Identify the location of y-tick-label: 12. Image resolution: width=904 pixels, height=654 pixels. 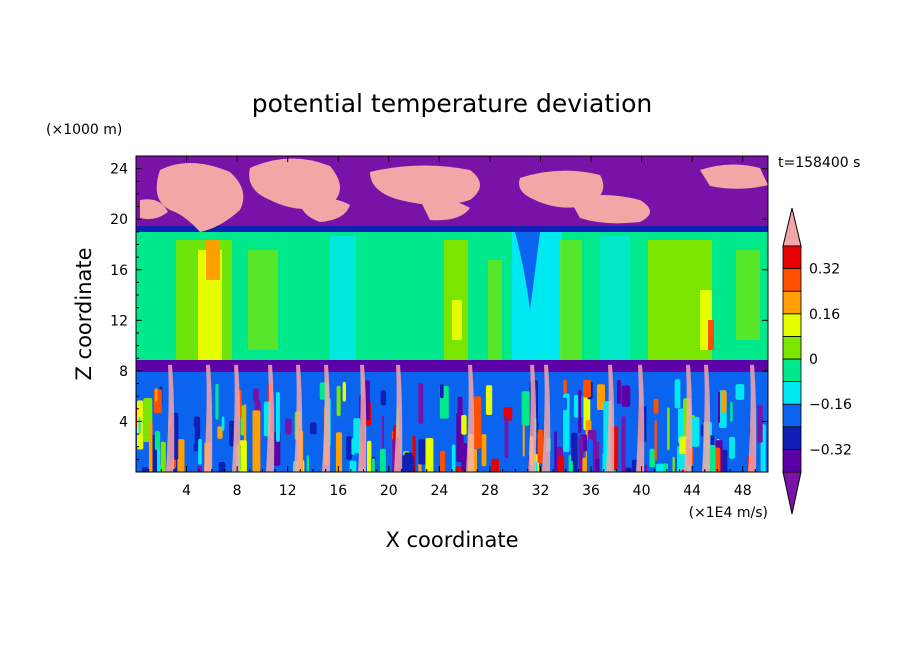
(119, 321).